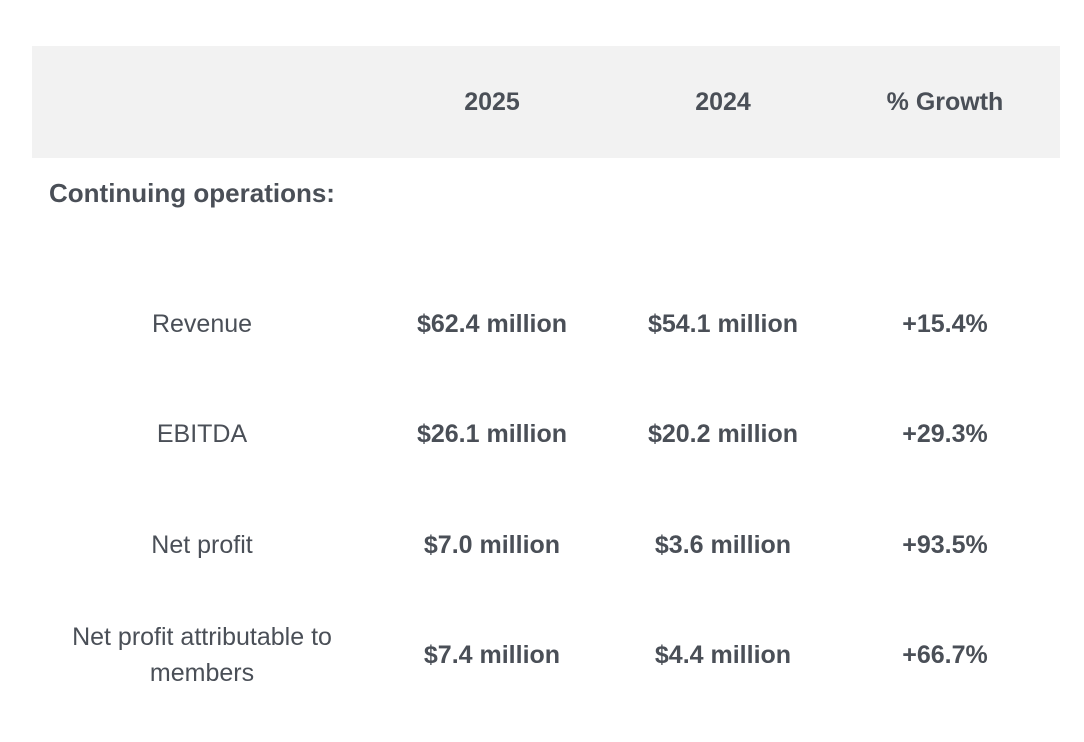 The image size is (1084, 742). Describe the element at coordinates (202, 324) in the screenshot. I see `row-label: Revenue` at that location.